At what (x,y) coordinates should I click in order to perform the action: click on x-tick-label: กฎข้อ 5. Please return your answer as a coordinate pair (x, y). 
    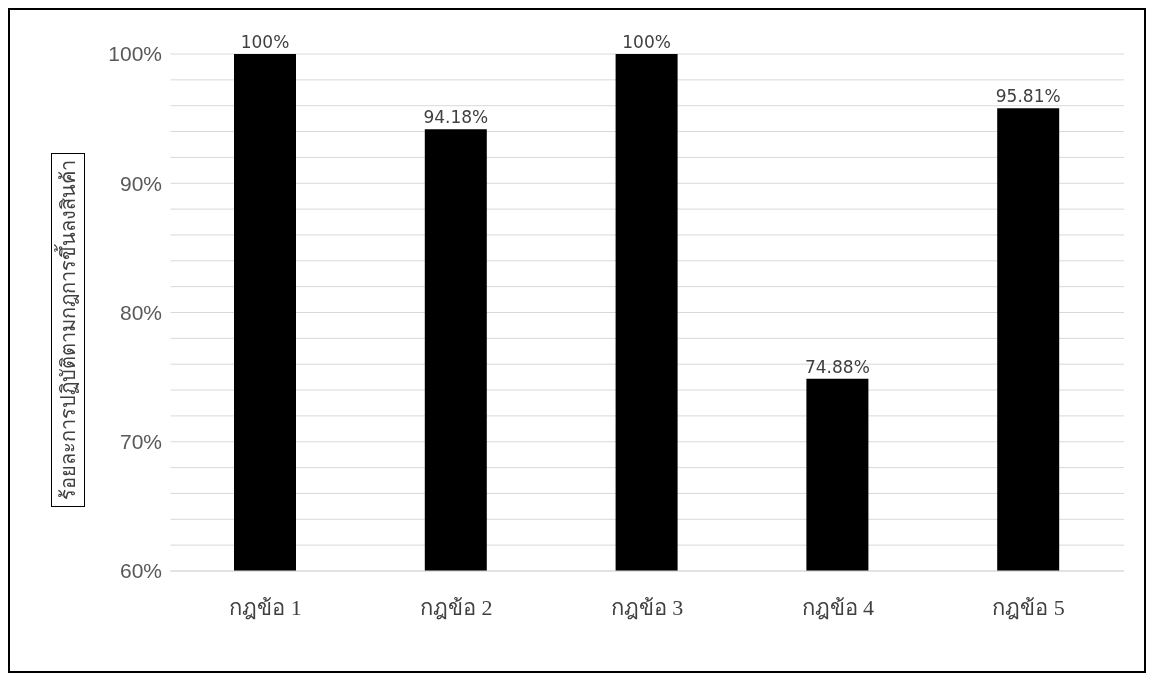
    Looking at the image, I should click on (1028, 607).